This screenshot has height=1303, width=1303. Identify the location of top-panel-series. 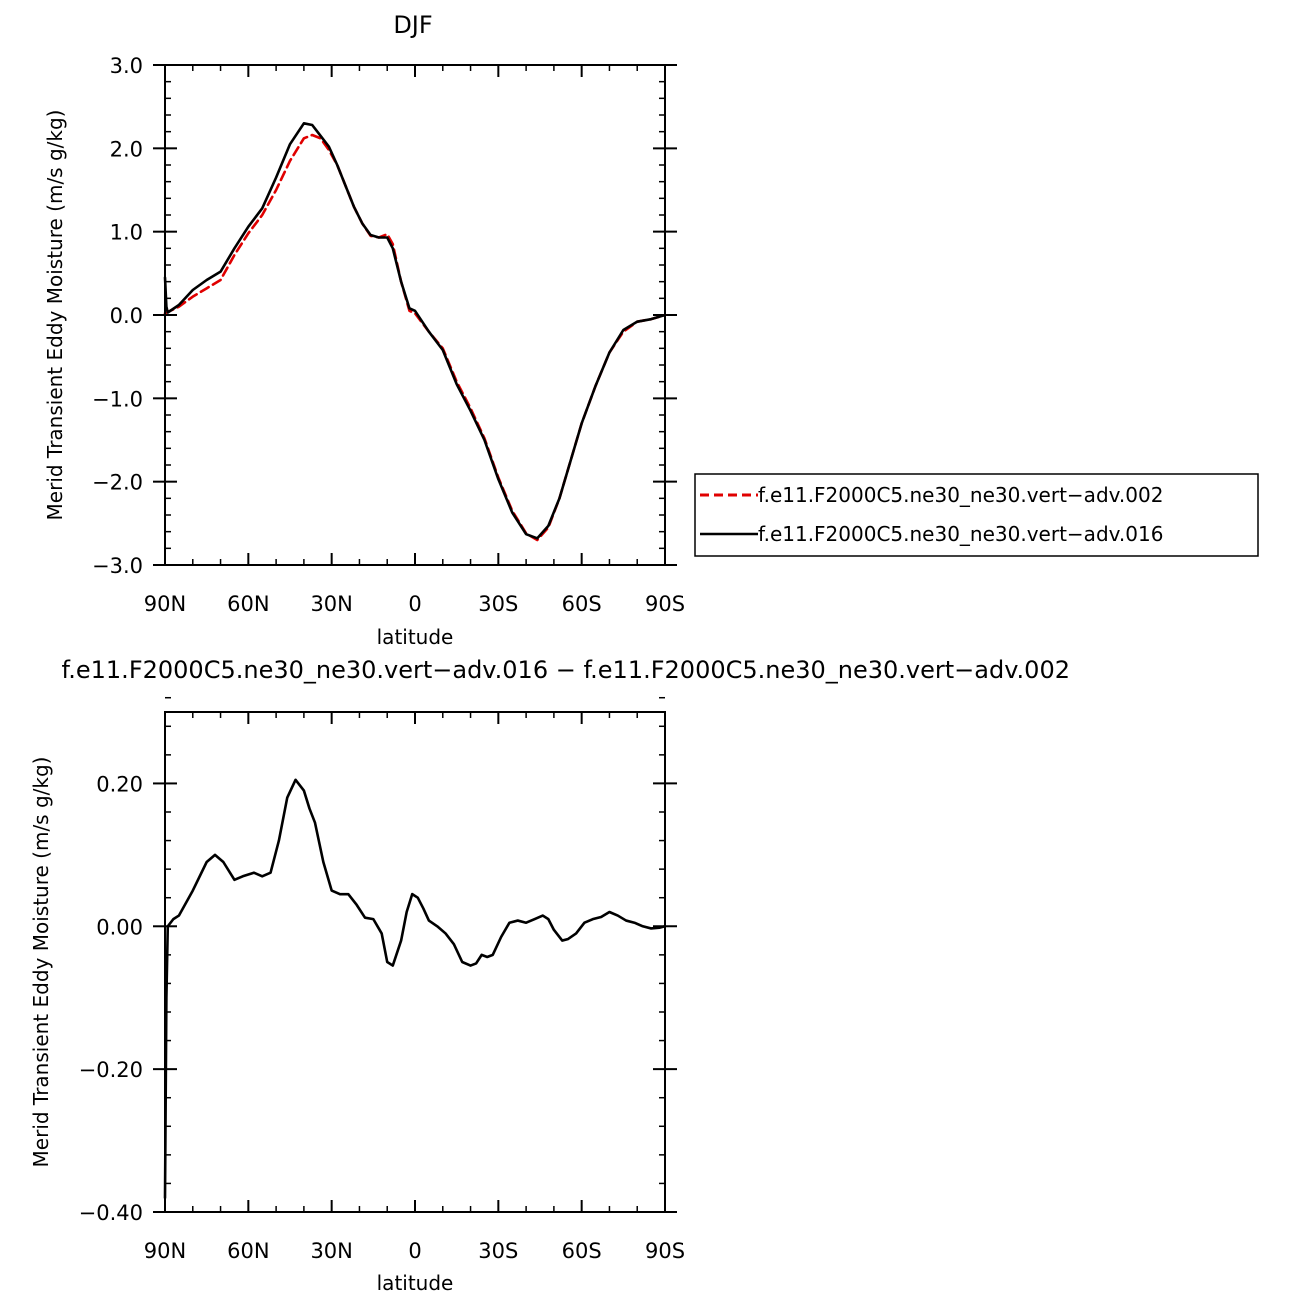
(415, 332).